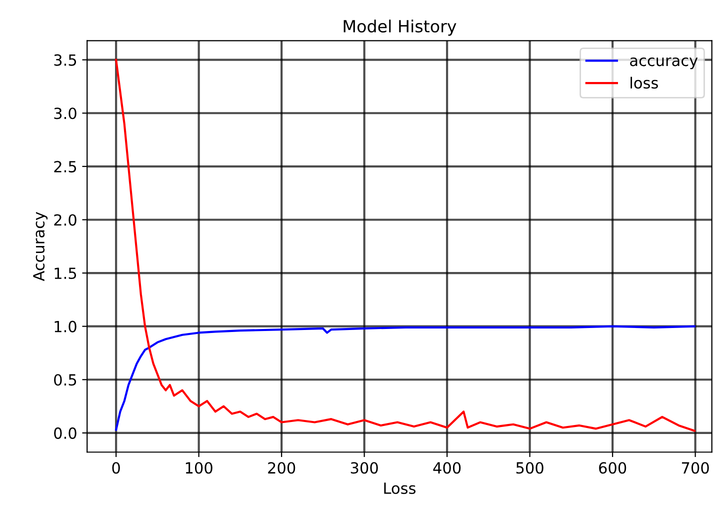 Image resolution: width=714 pixels, height=508 pixels. I want to click on legend-label: loss, so click(644, 82).